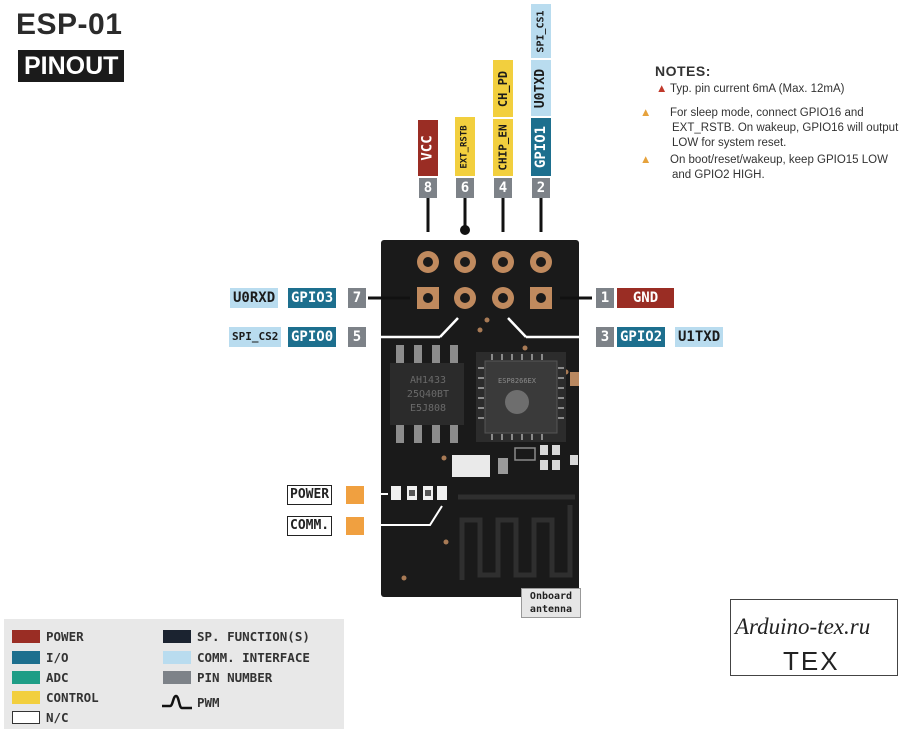  Describe the element at coordinates (57, 677) in the screenshot. I see `legend-label-adc: ADC` at that location.